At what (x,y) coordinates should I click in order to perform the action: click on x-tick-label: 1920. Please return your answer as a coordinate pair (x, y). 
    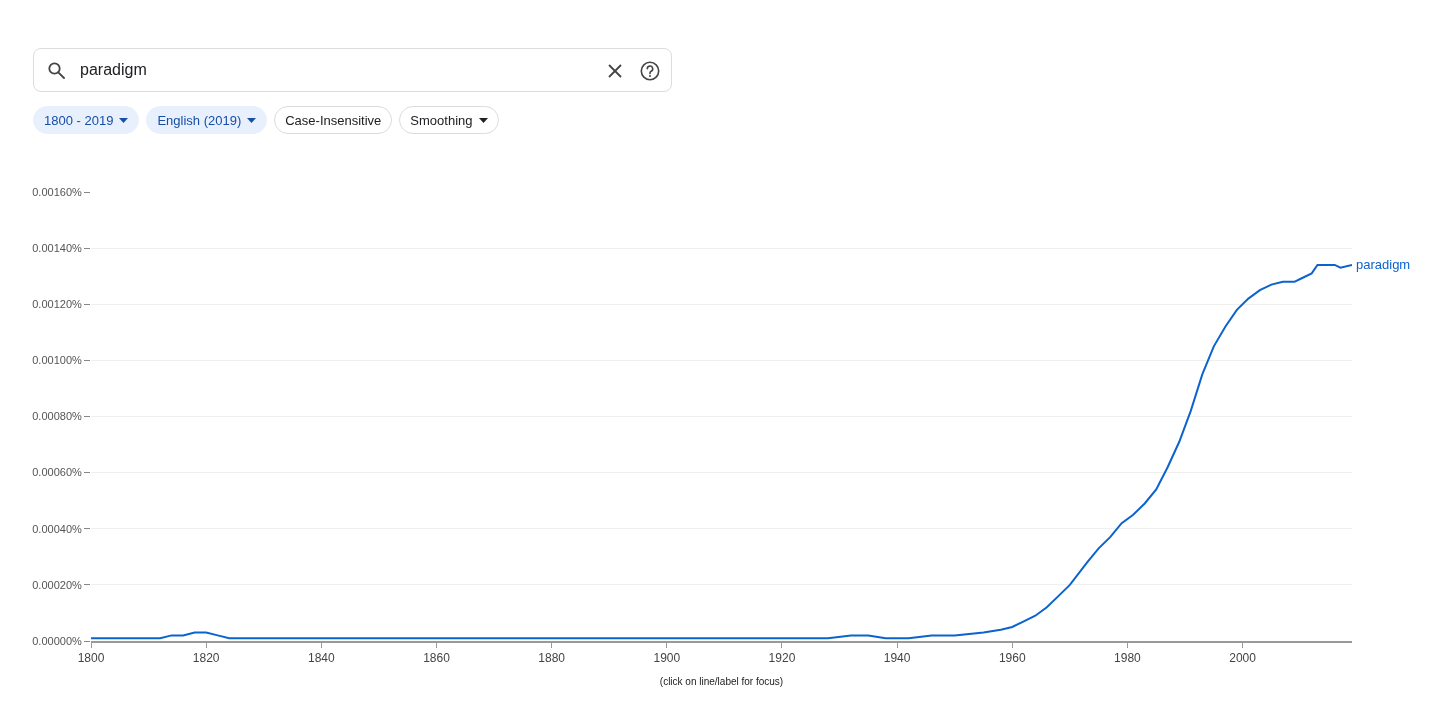
    Looking at the image, I should click on (782, 658).